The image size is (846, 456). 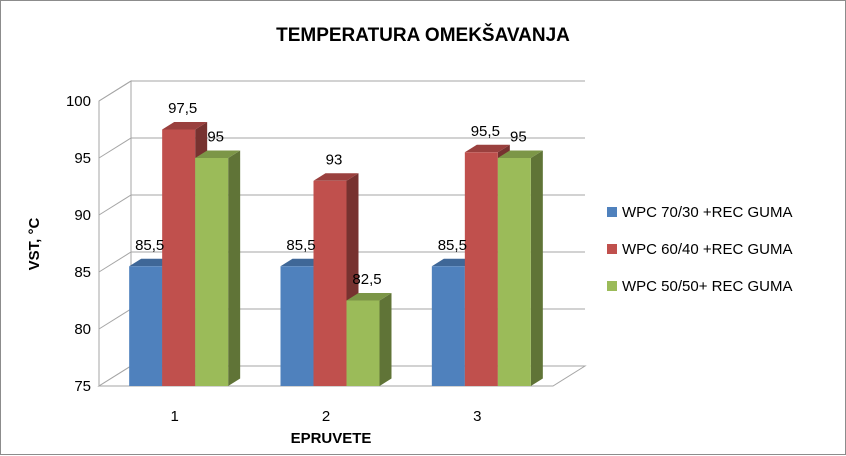 I want to click on x-tick-label: 3, so click(x=477, y=416).